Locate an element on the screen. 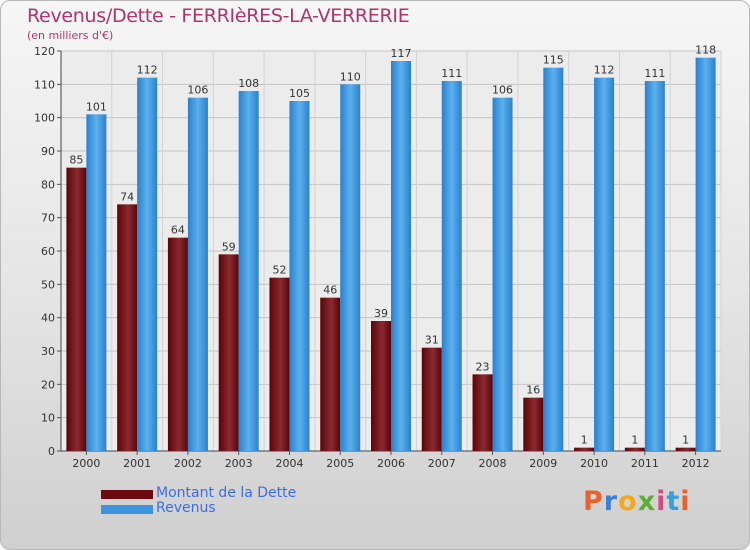 The width and height of the screenshot is (750, 550). legend-label-dette: Montant de la Dette is located at coordinates (226, 493).